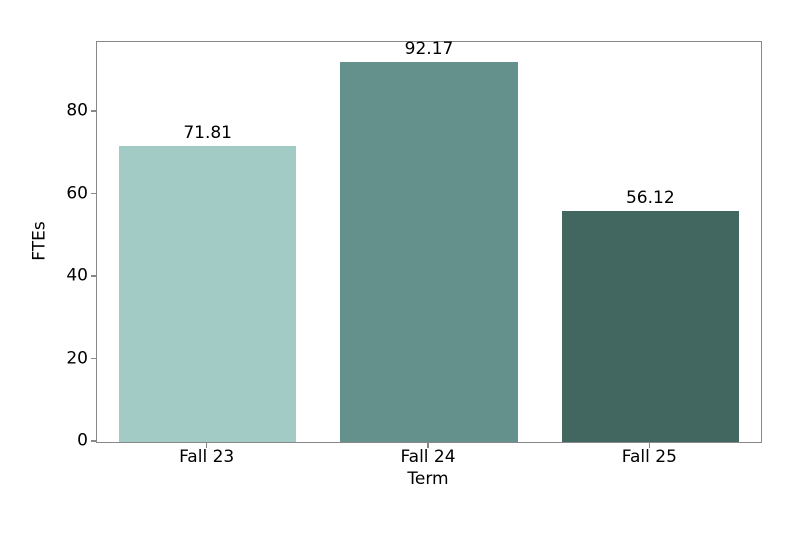  I want to click on y-tick-label: 20, so click(77, 358).